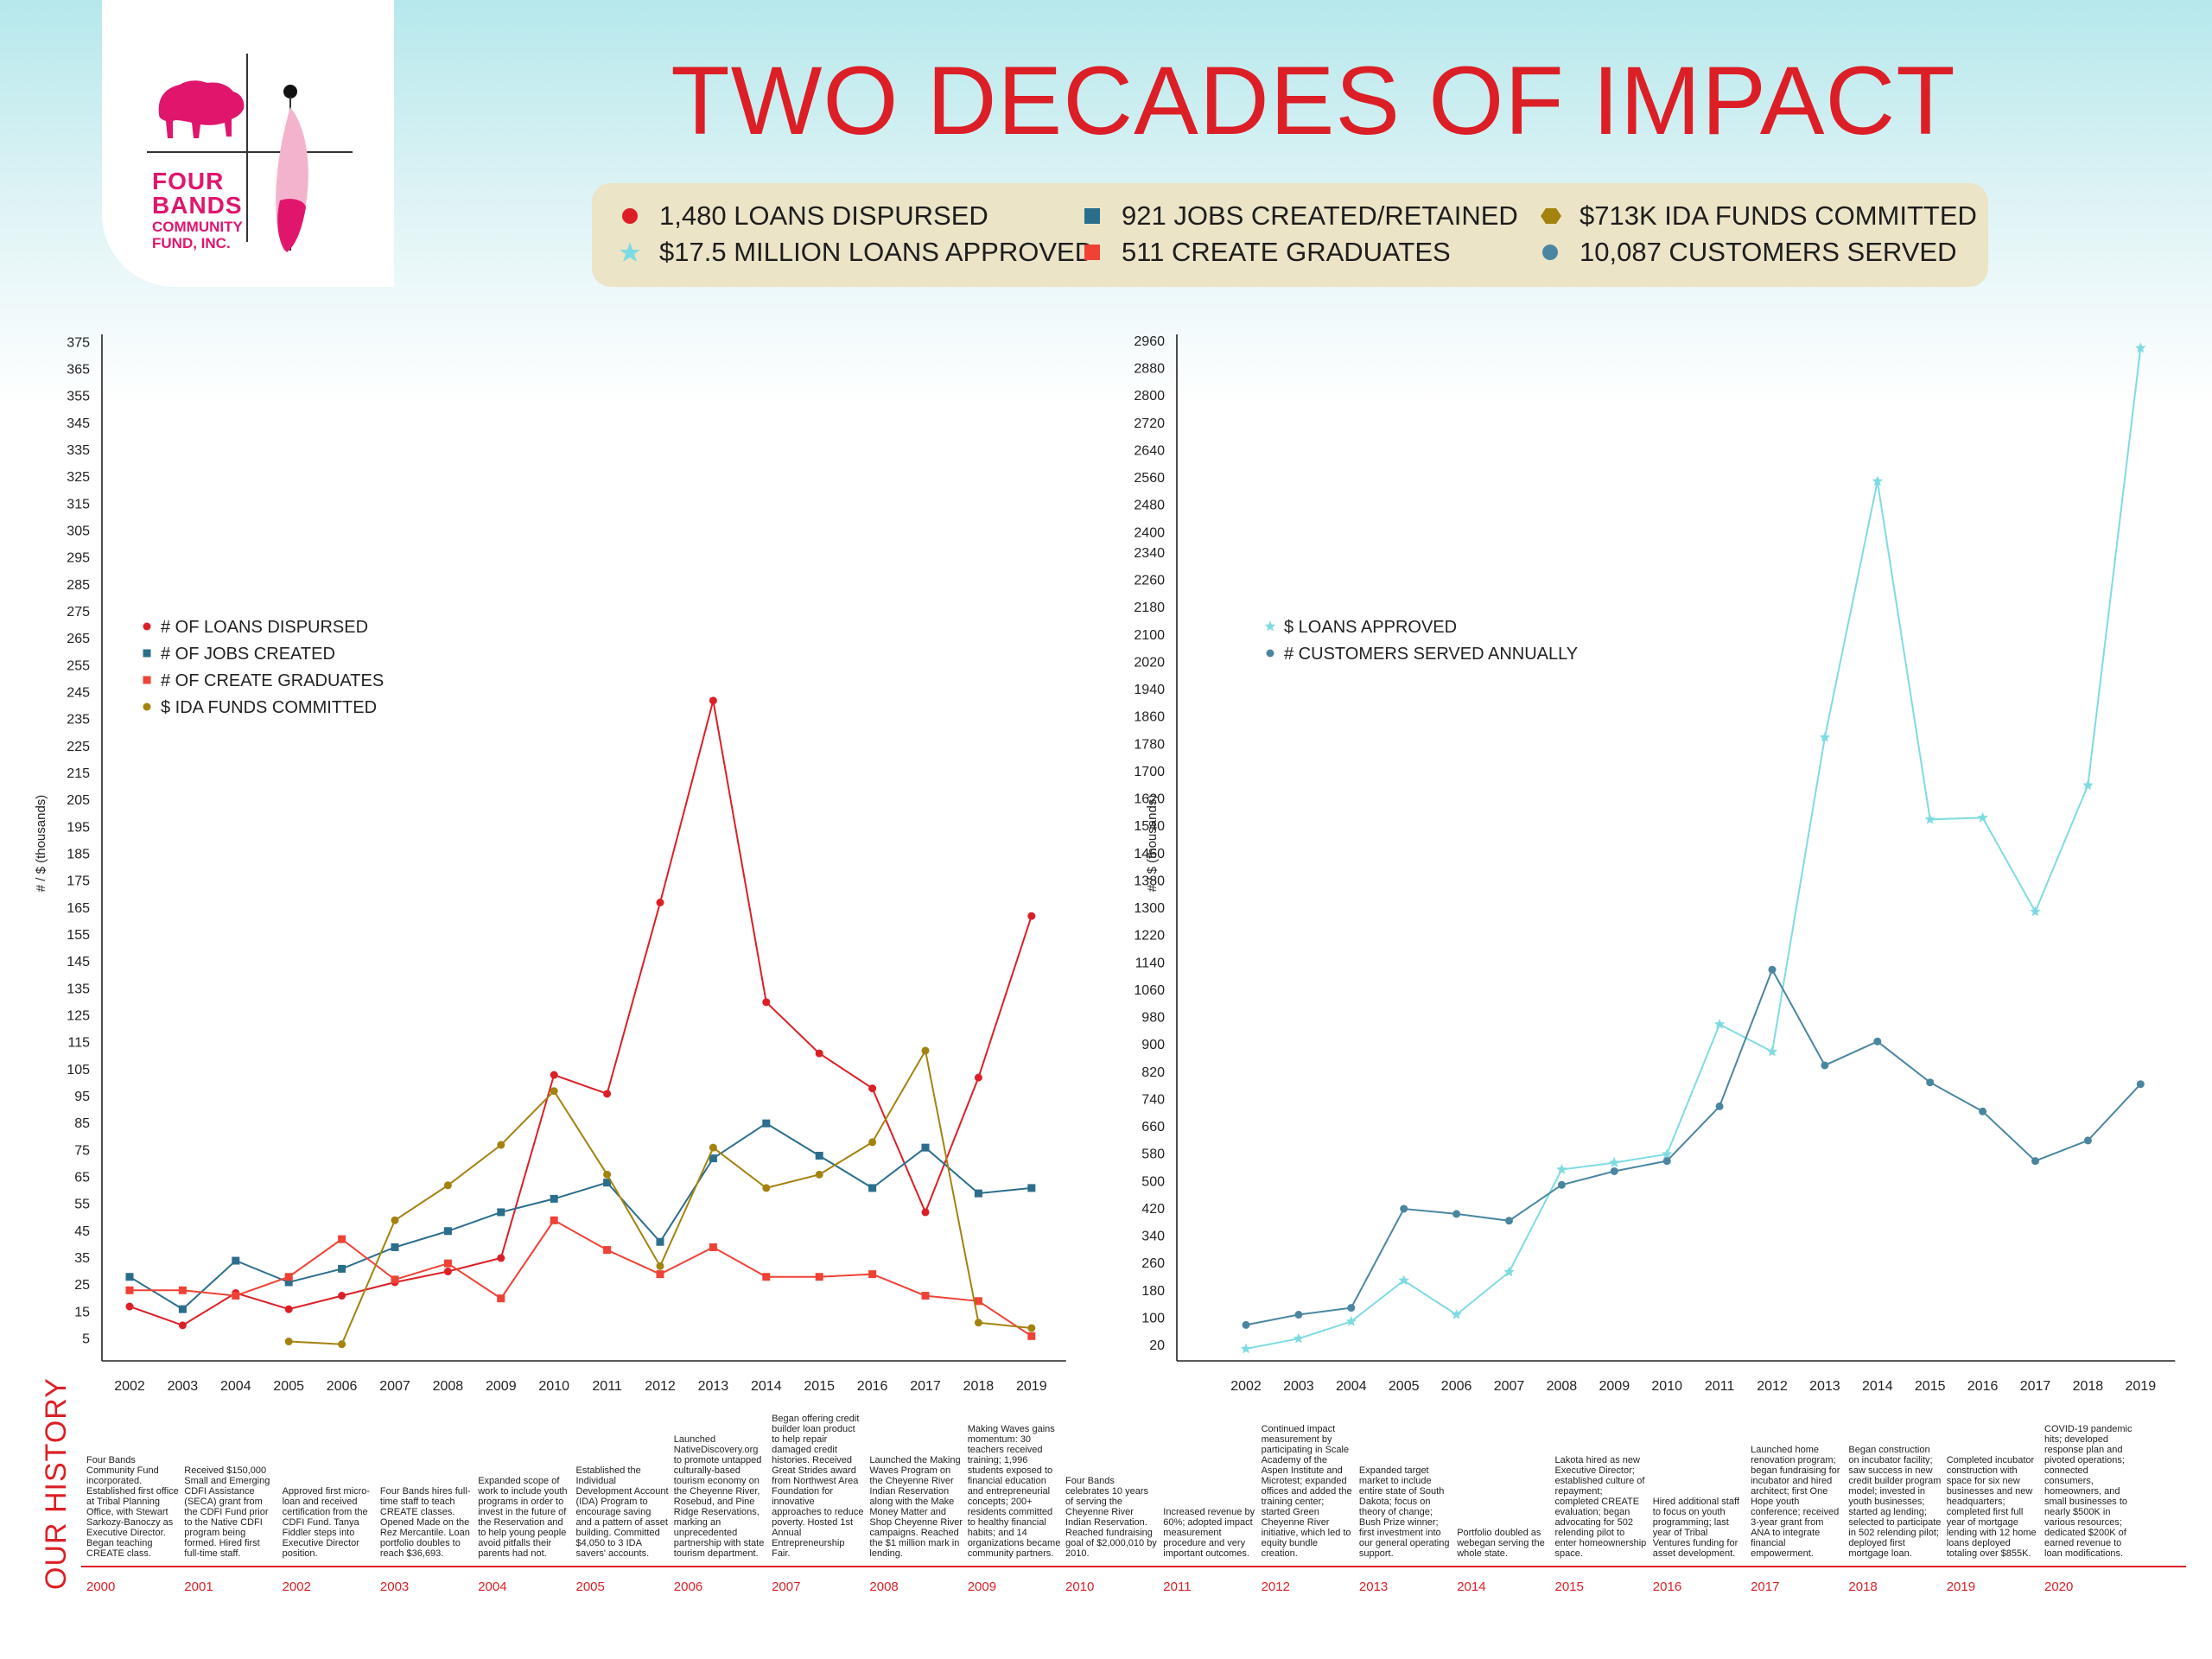 The image size is (2212, 1659). What do you see at coordinates (78, 370) in the screenshot?
I see `y-tick-label: 365` at bounding box center [78, 370].